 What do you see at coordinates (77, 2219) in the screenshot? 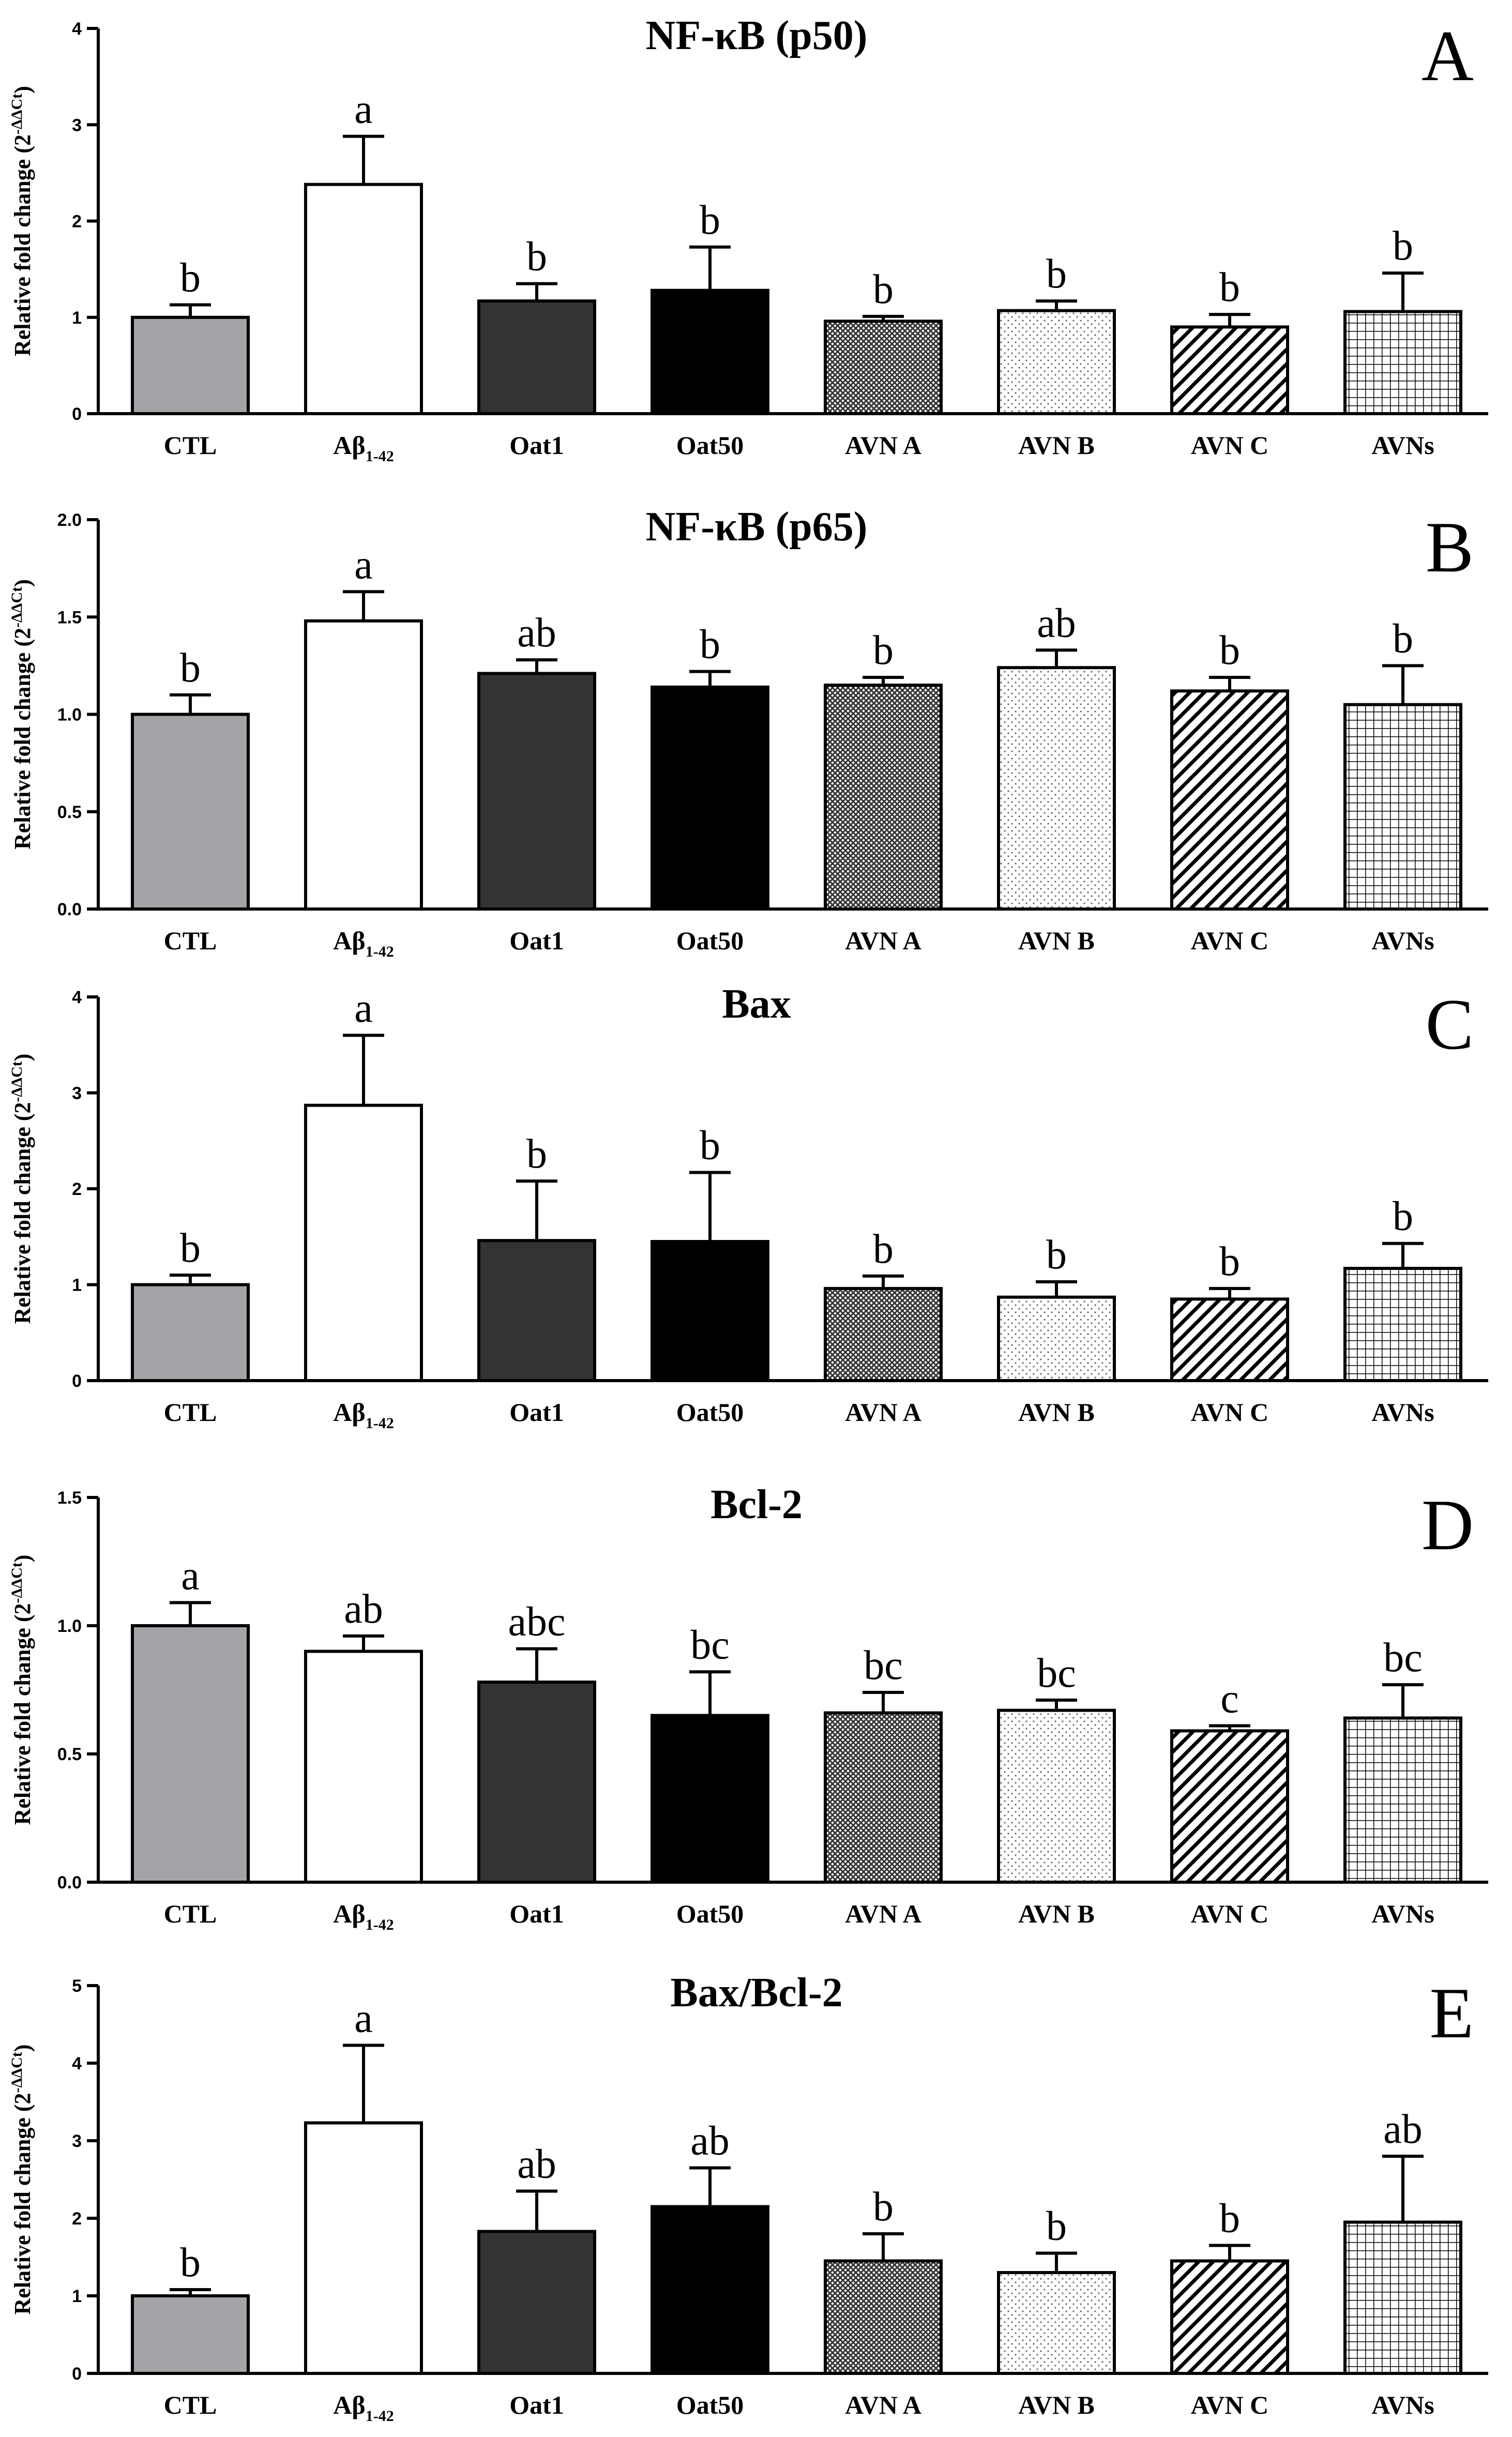
I see `y-tick-label: 2` at bounding box center [77, 2219].